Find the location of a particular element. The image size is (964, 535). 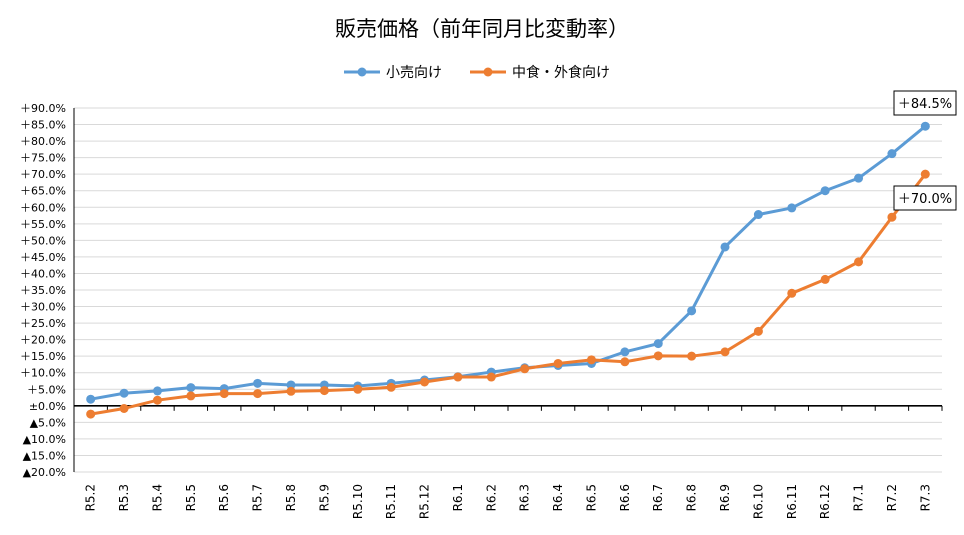

x-tick-label: R5.6 is located at coordinates (224, 497).